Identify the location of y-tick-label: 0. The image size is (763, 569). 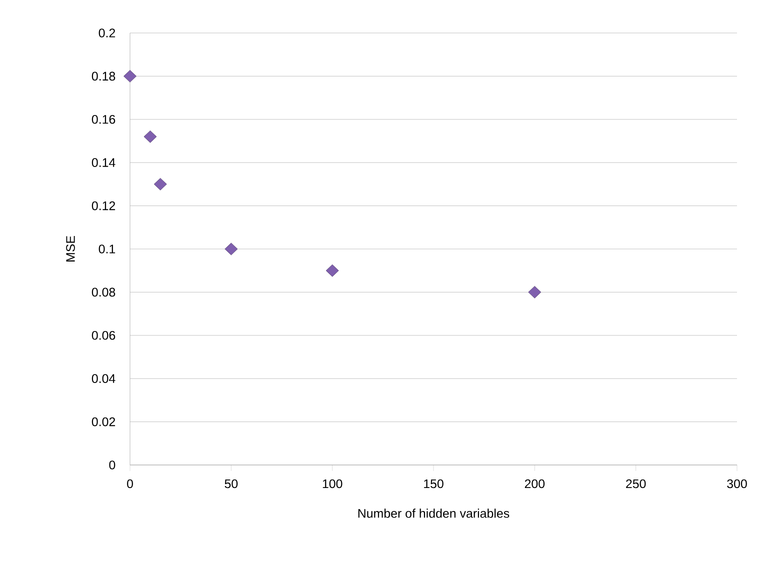
(112, 465).